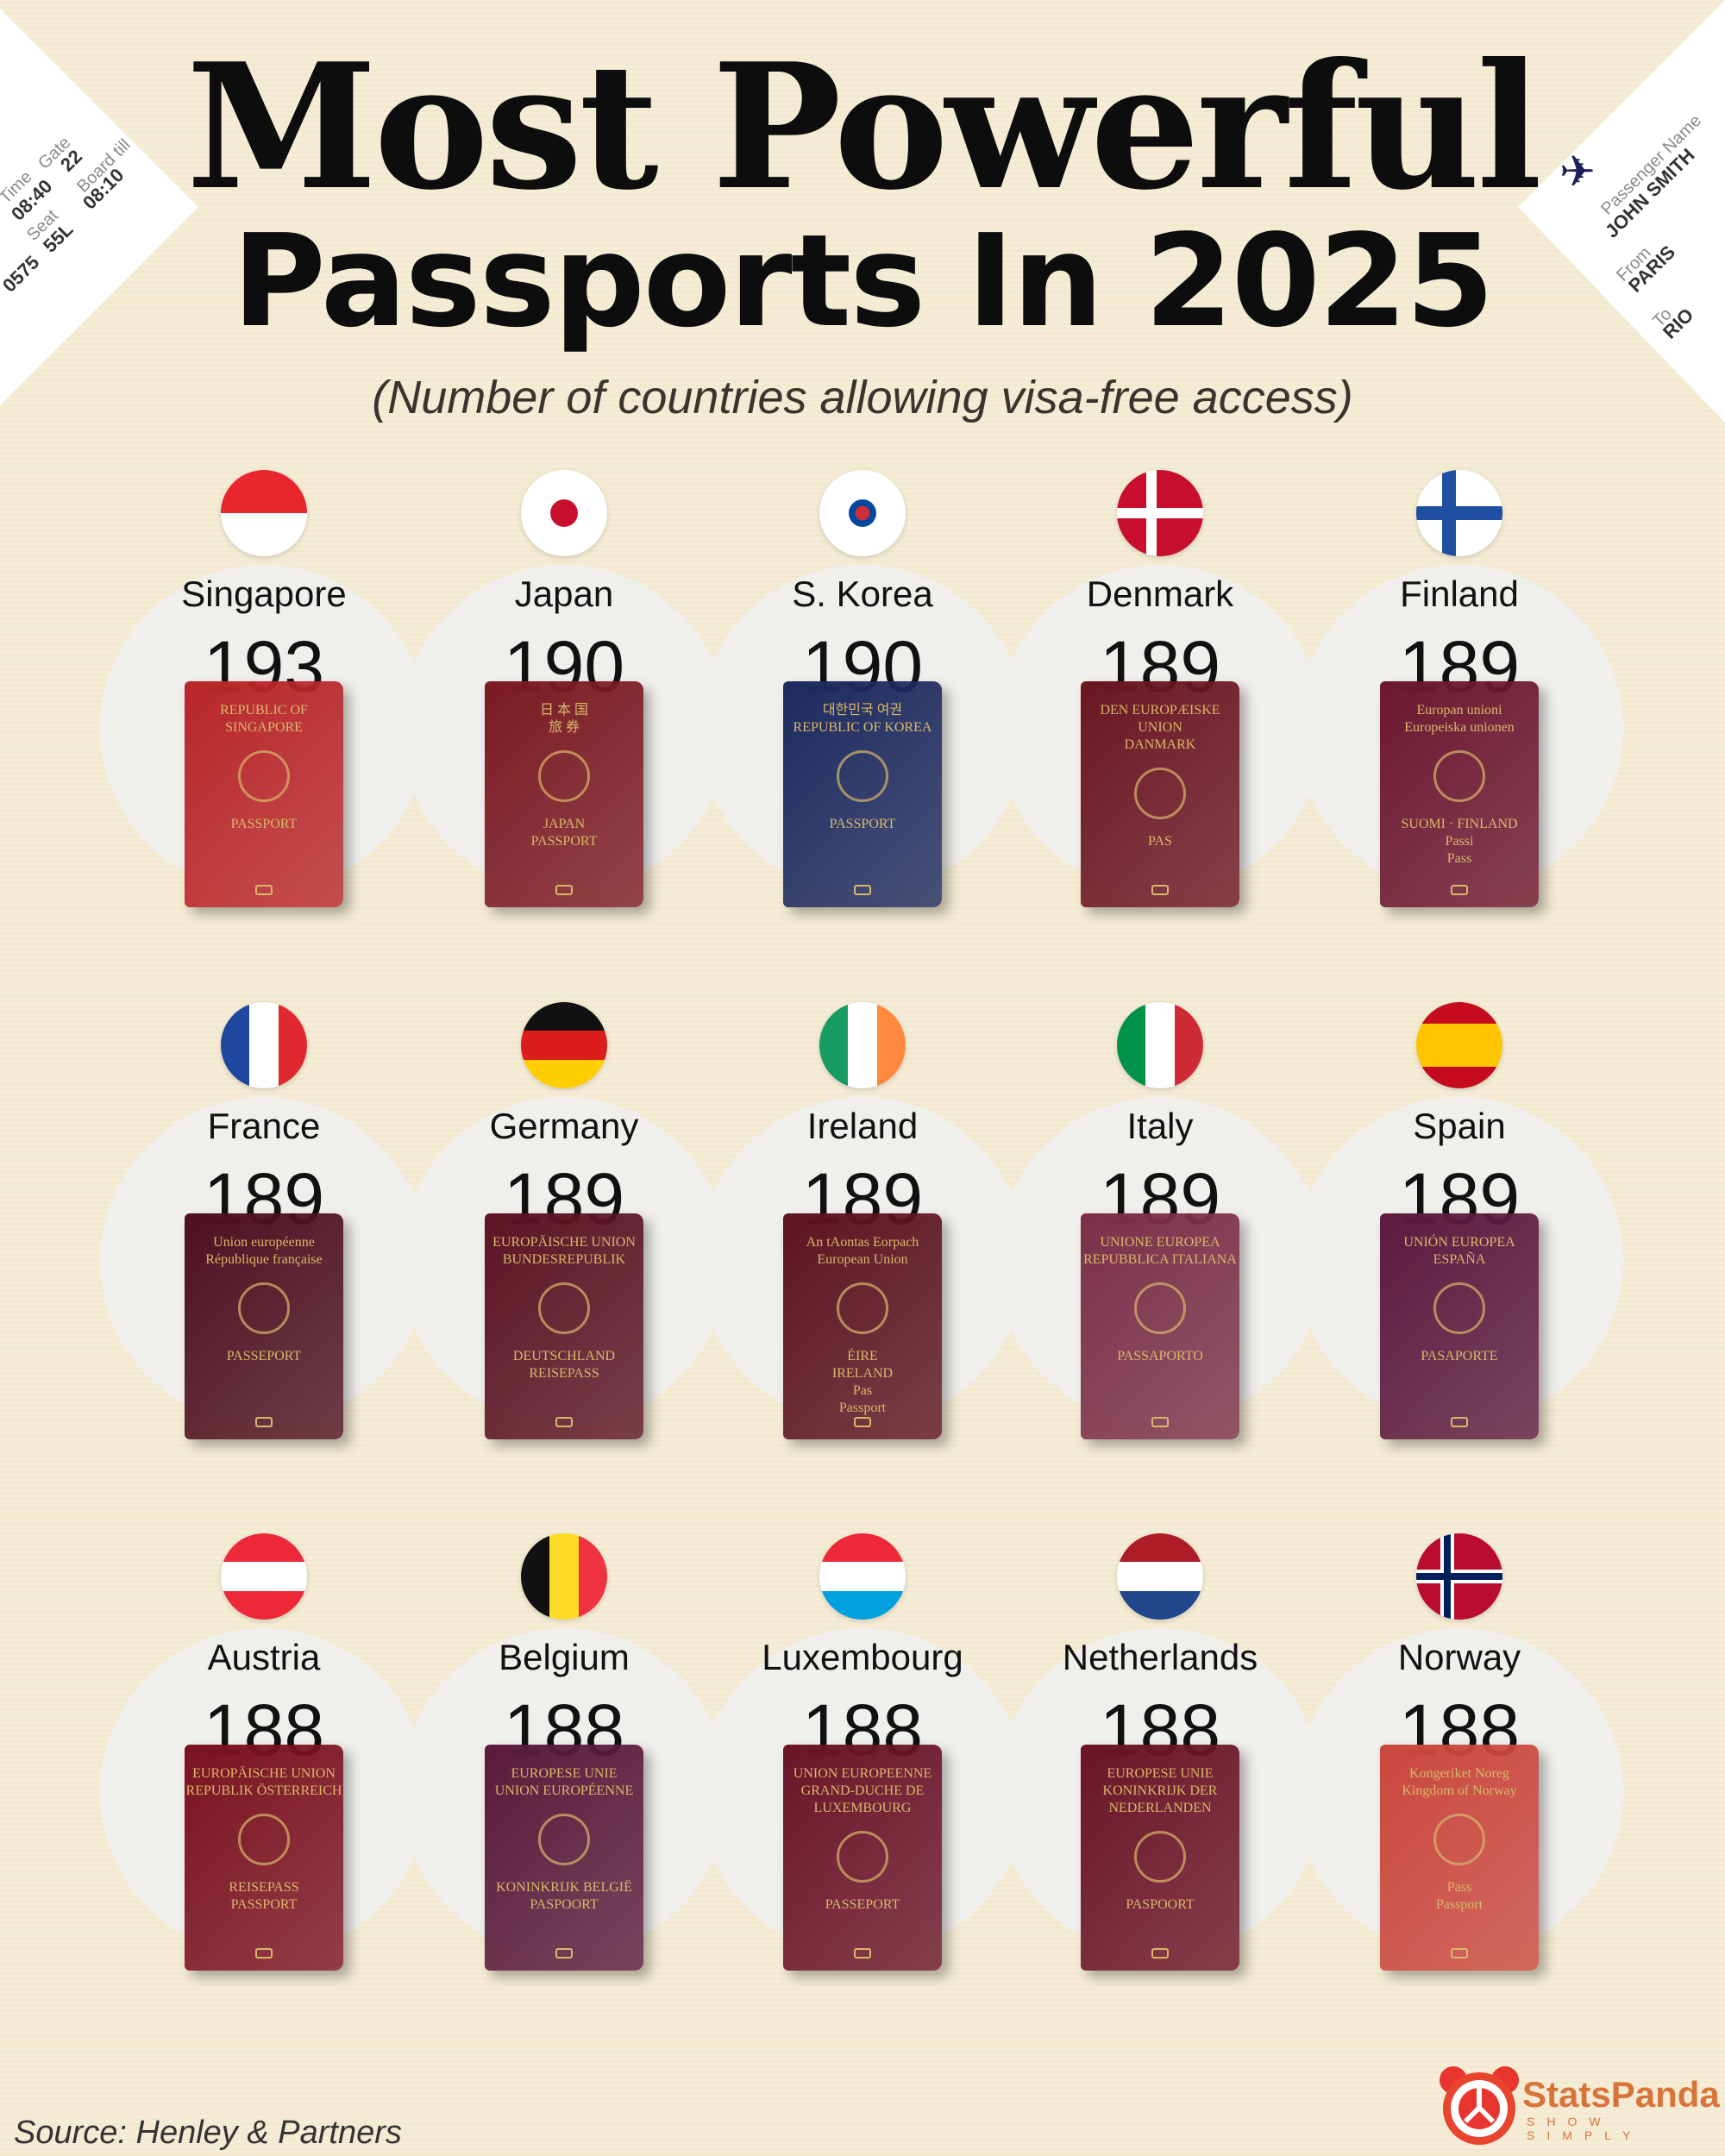  I want to click on passport-cover-text: UNION EUROPÉENNE, so click(564, 1791).